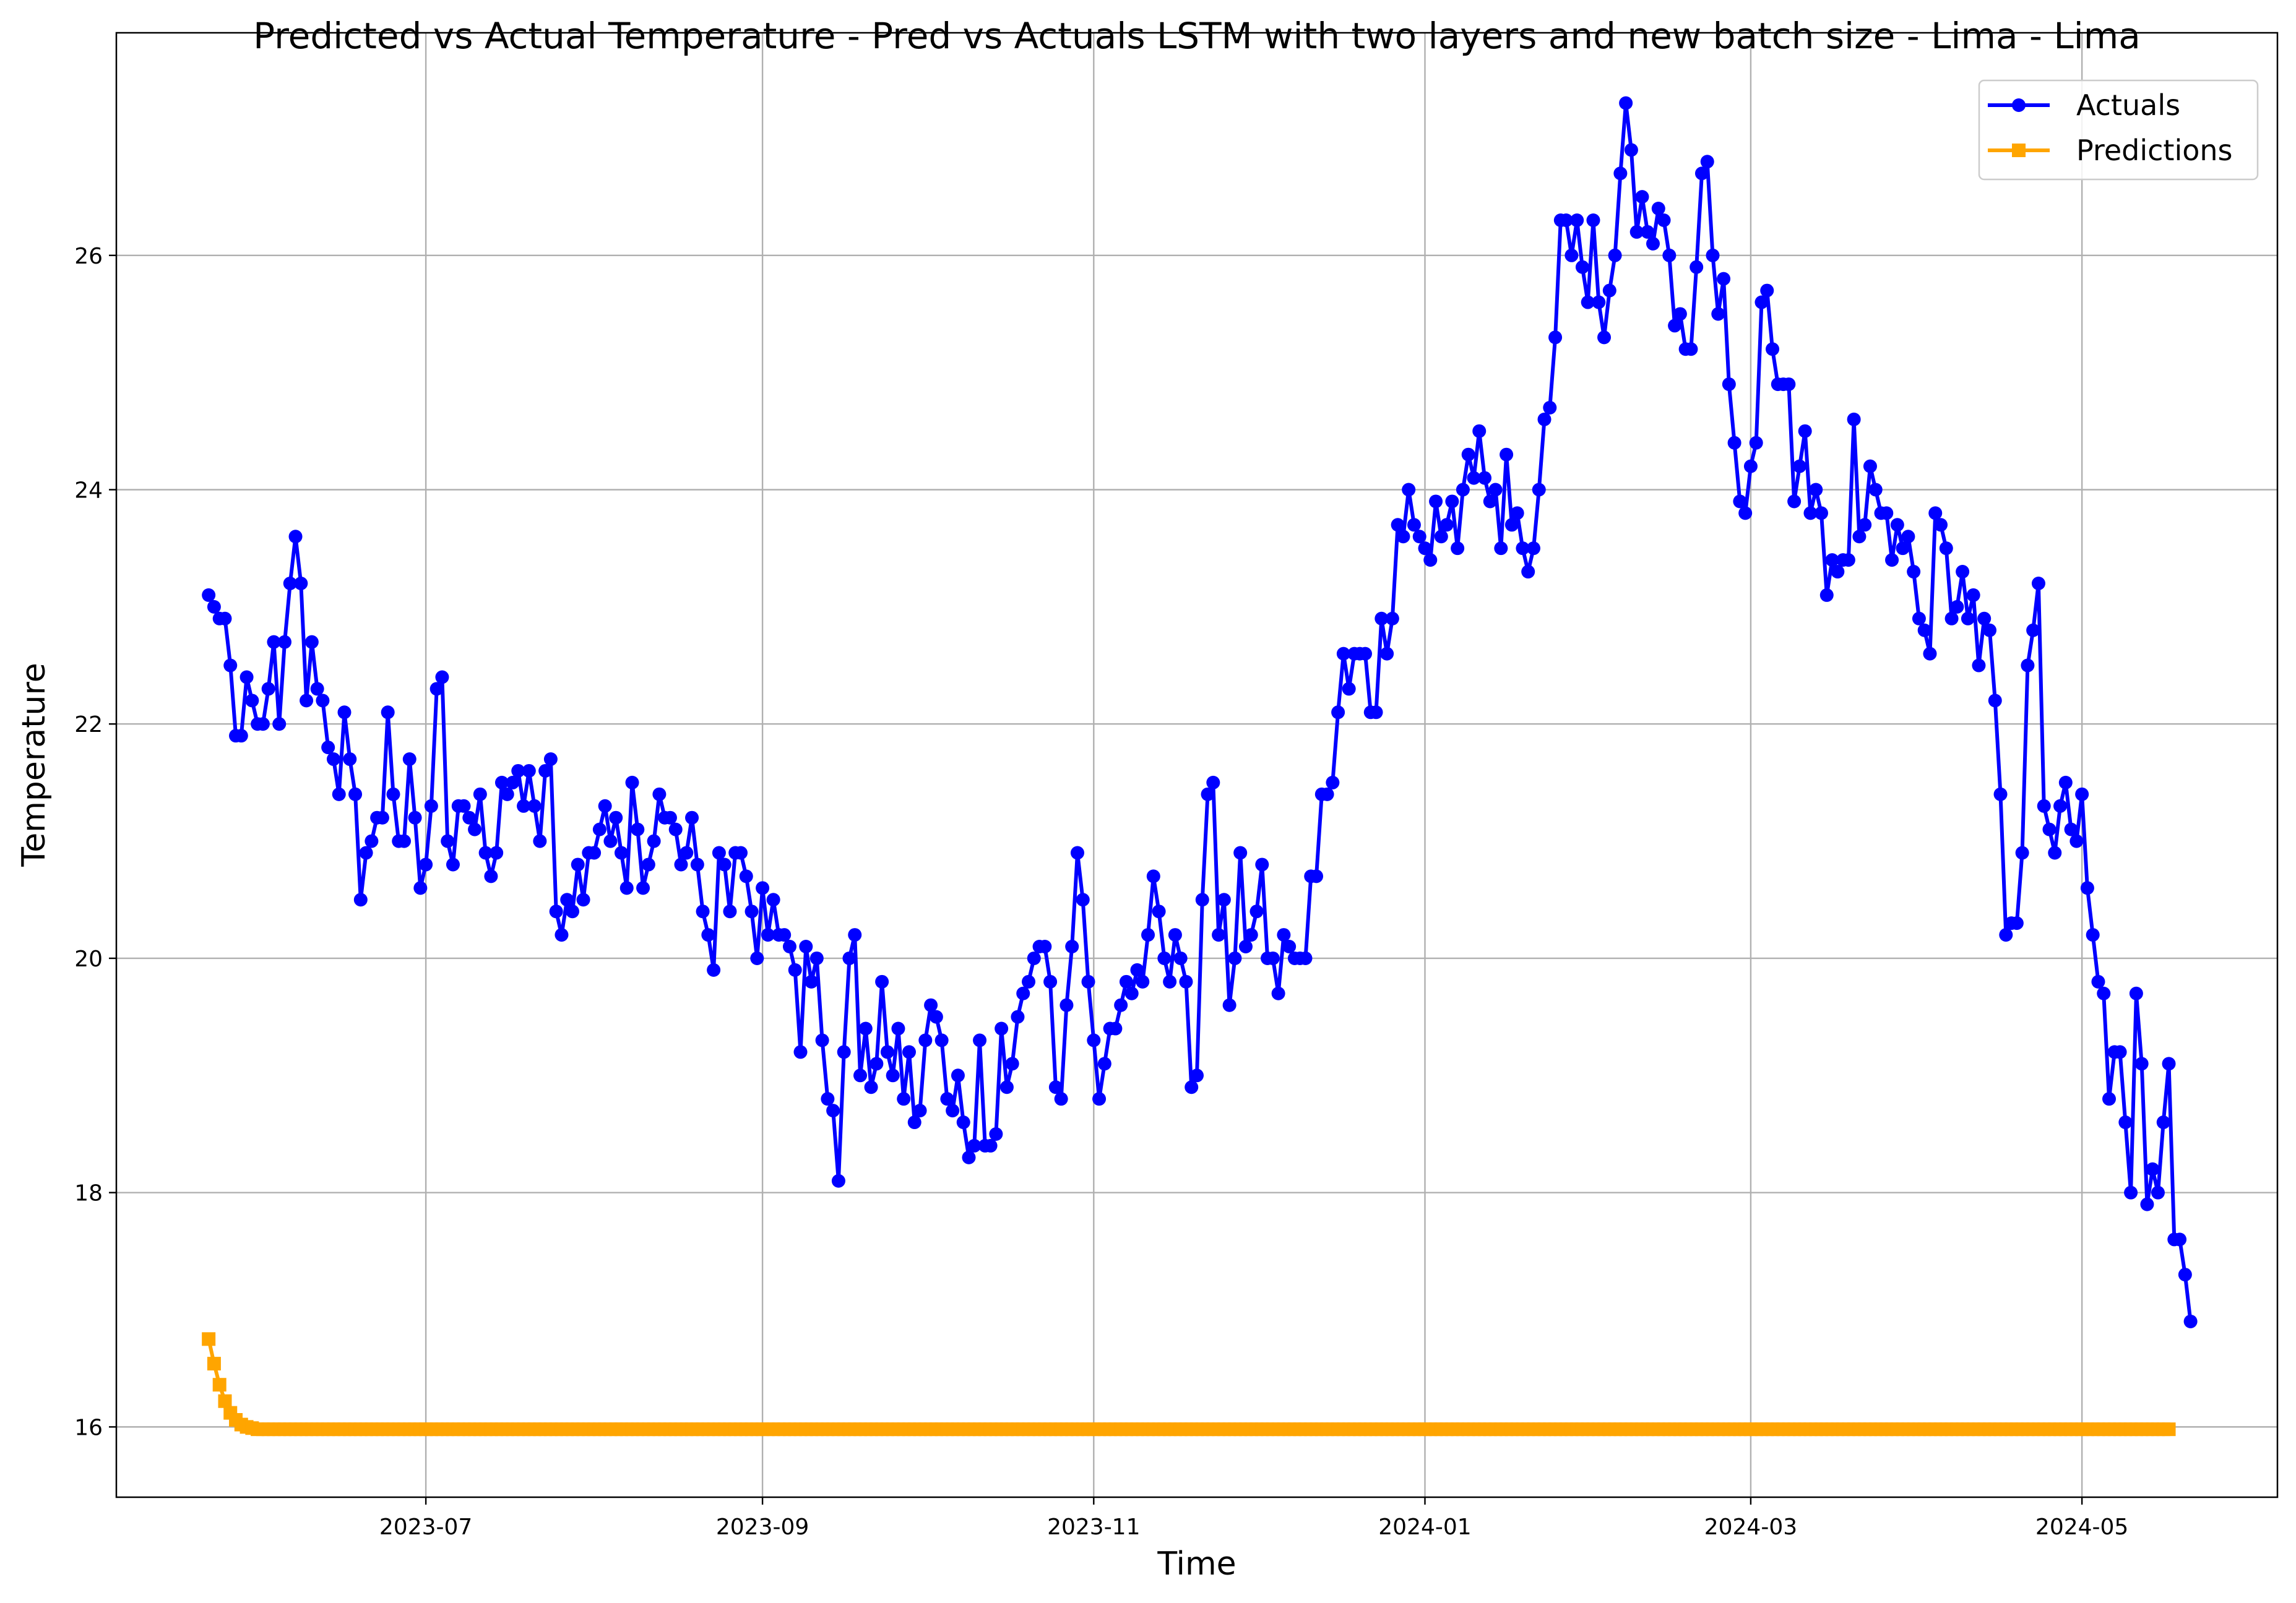 The image size is (2296, 1603). Describe the element at coordinates (88, 959) in the screenshot. I see `y-tick-label: 20` at that location.